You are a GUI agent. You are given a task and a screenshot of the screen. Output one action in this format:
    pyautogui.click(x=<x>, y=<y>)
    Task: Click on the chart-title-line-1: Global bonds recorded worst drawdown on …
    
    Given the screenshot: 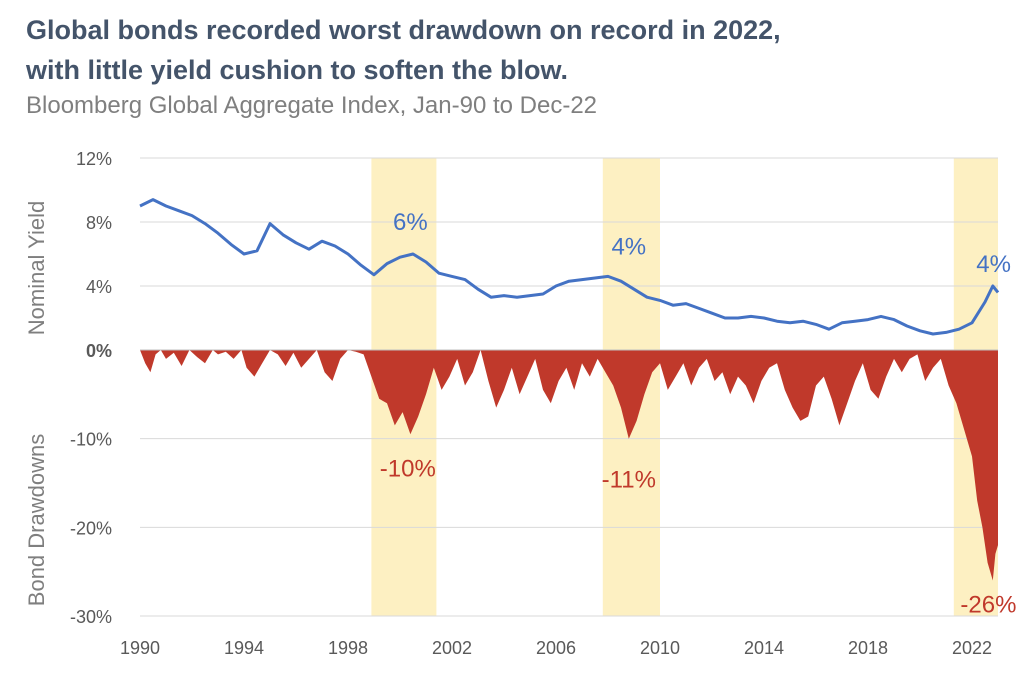 What is the action you would take?
    pyautogui.click(x=403, y=30)
    